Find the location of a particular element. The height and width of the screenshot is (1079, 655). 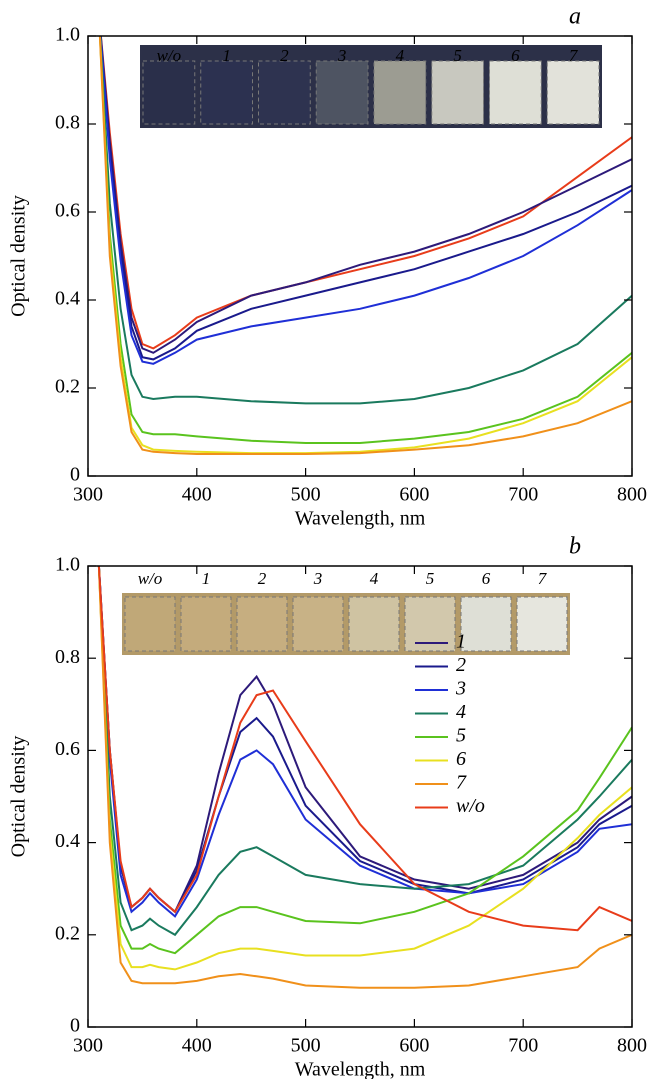

panel-label: a is located at coordinates (575, 17).